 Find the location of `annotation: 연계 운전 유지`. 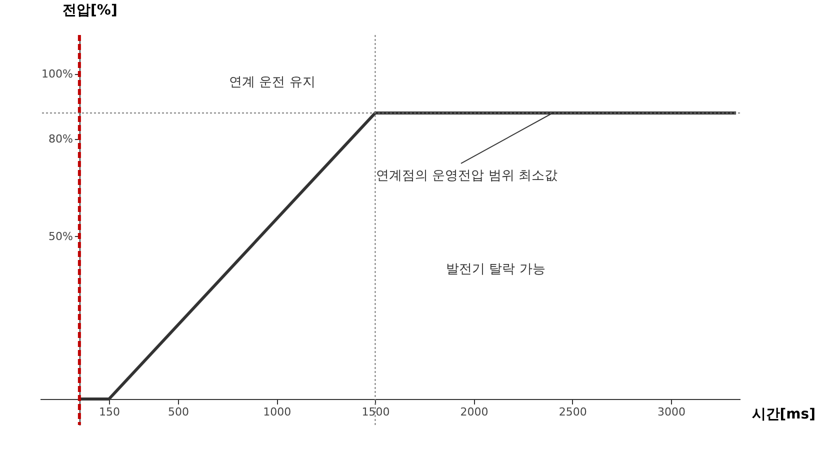

annotation: 연계 운전 유지 is located at coordinates (272, 82).